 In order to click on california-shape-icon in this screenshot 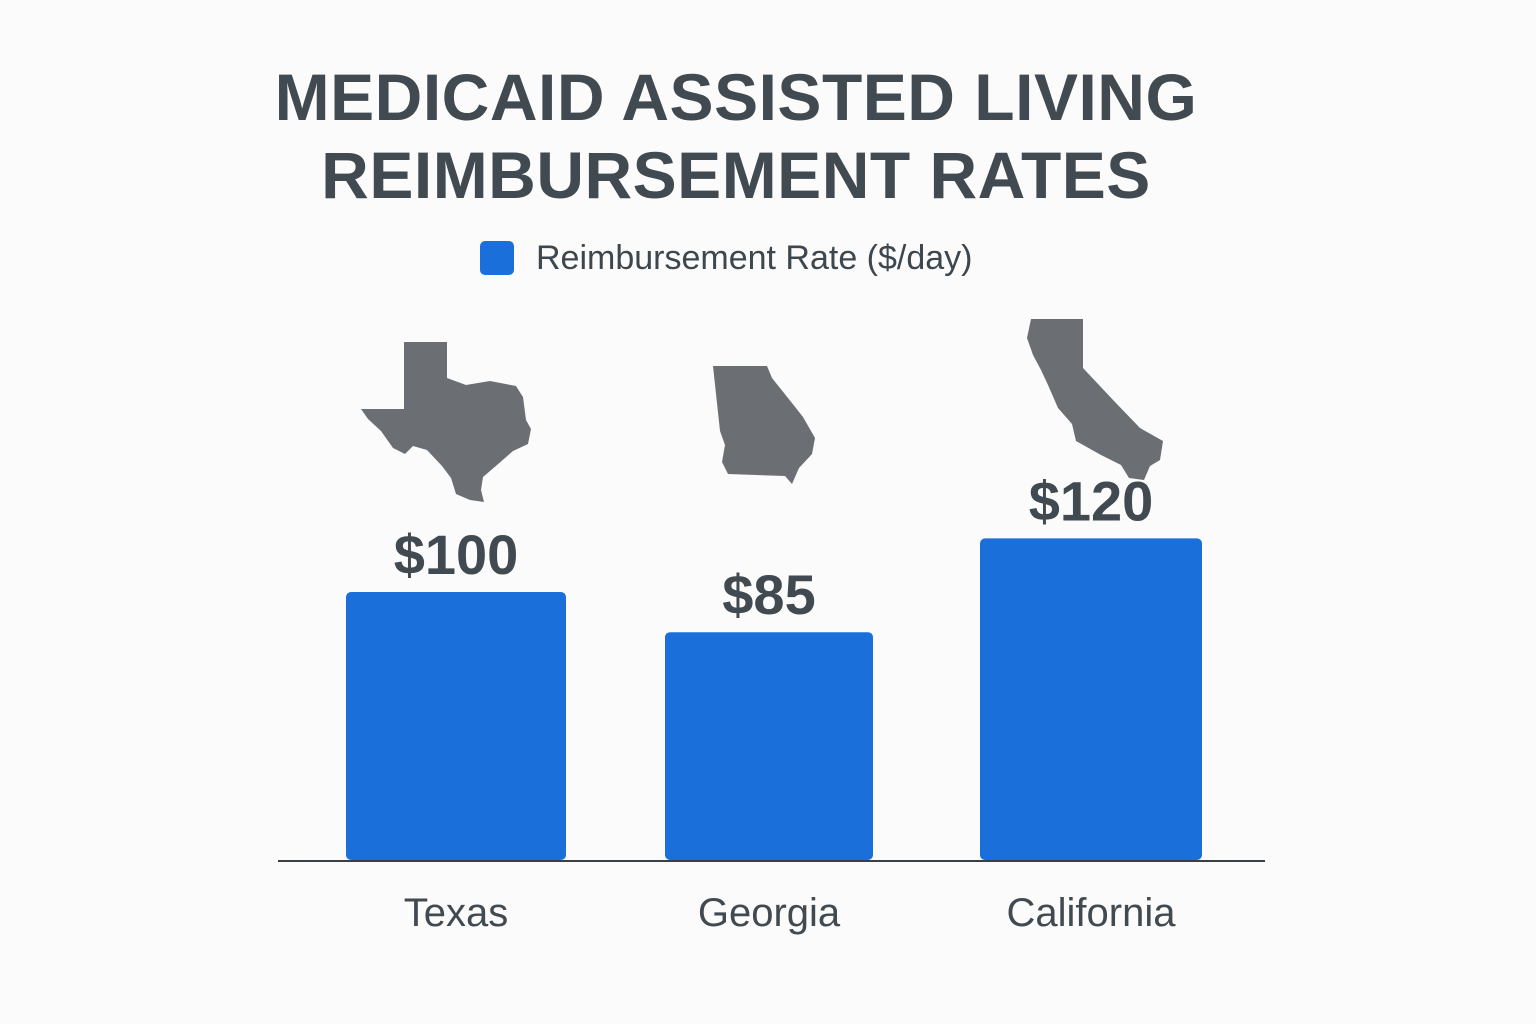, I will do `click(1095, 399)`.